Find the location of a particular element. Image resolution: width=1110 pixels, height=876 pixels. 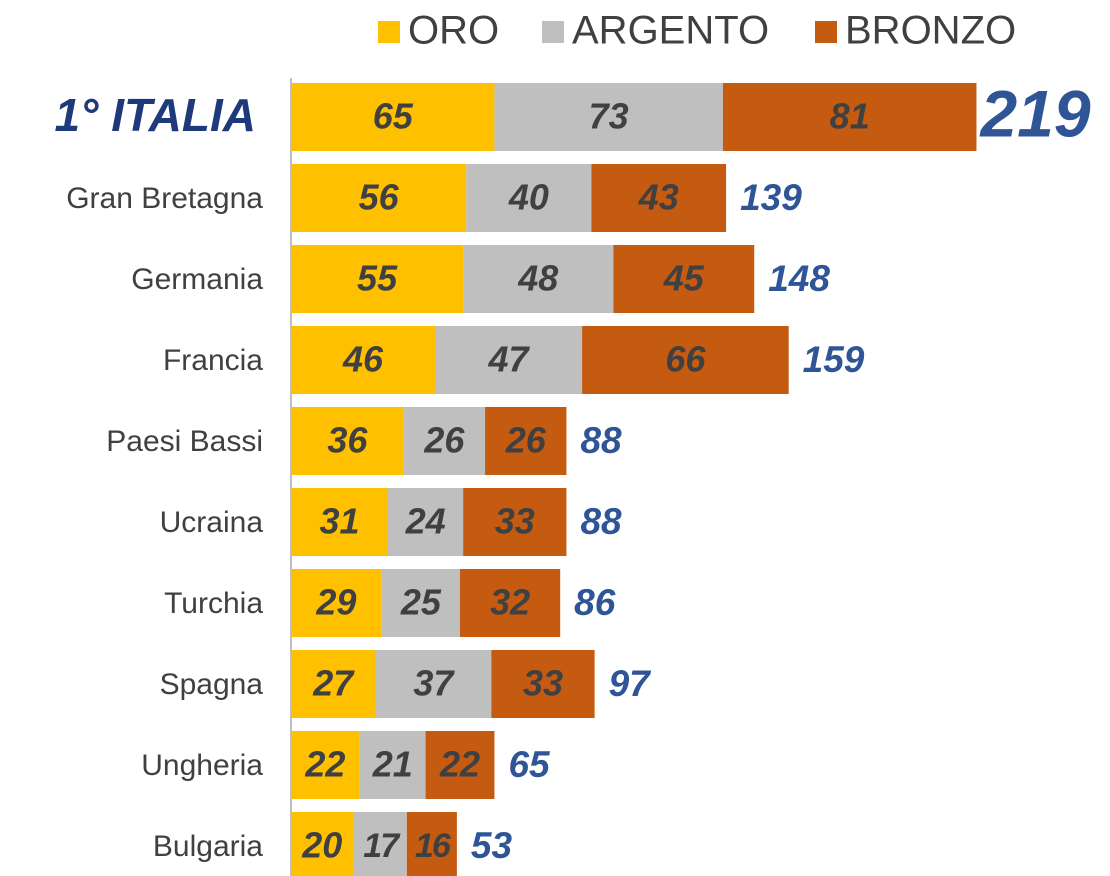

segment-label: 21 is located at coordinates (392, 764).